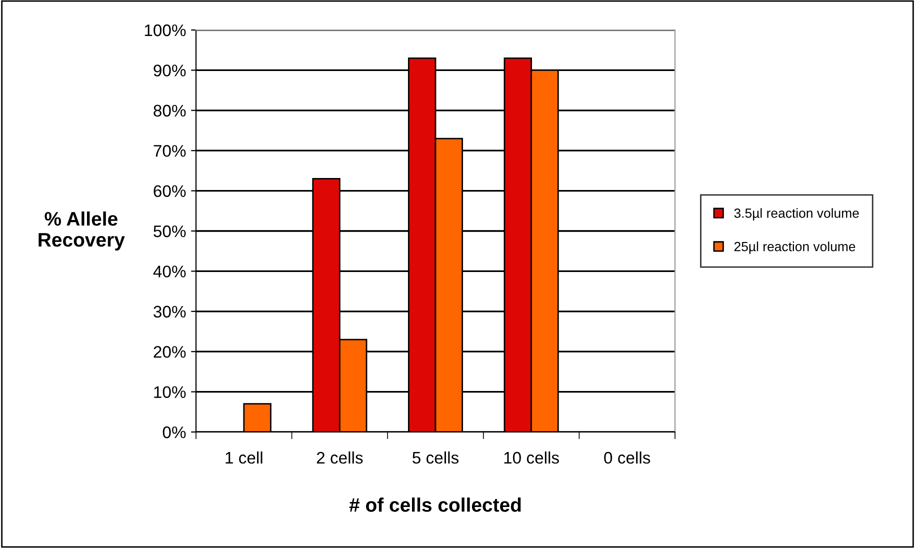 The height and width of the screenshot is (548, 915). What do you see at coordinates (170, 191) in the screenshot?
I see `y-tick-label: 60%` at bounding box center [170, 191].